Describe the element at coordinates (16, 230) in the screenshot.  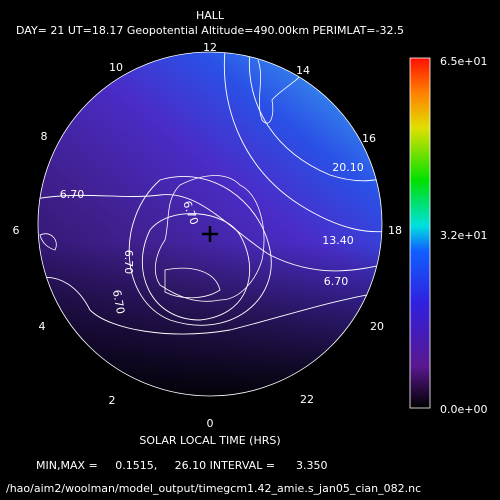
I see `local-time-label: 6` at that location.